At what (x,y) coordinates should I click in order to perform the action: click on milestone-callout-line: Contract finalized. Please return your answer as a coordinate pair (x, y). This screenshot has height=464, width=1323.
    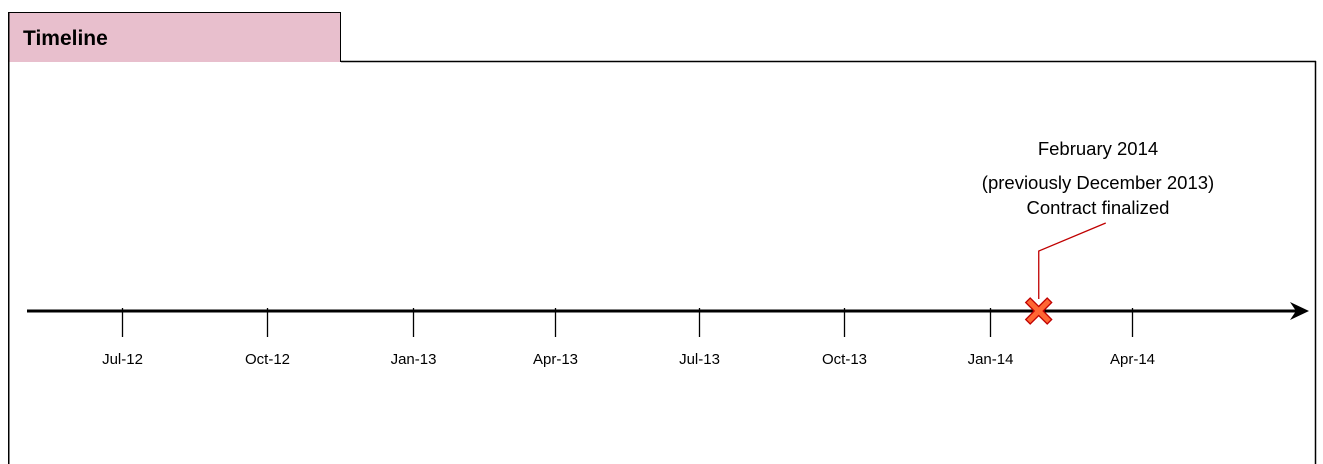
    Looking at the image, I should click on (1098, 207).